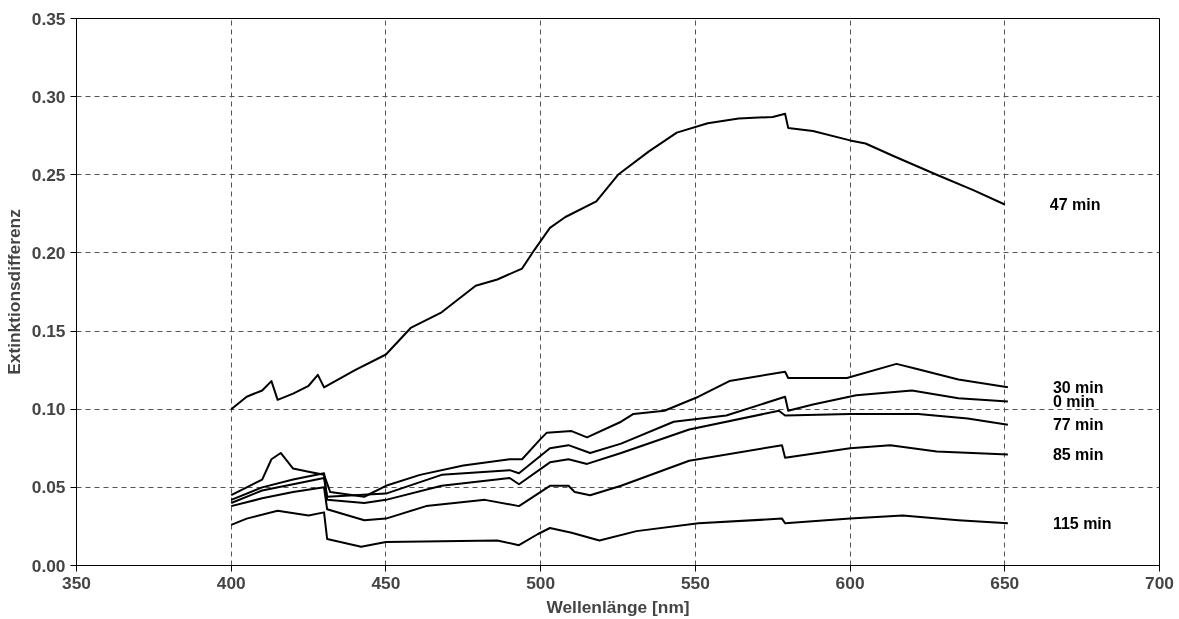 The height and width of the screenshot is (619, 1179). What do you see at coordinates (48, 174) in the screenshot?
I see `y-tick-label: 0.25` at bounding box center [48, 174].